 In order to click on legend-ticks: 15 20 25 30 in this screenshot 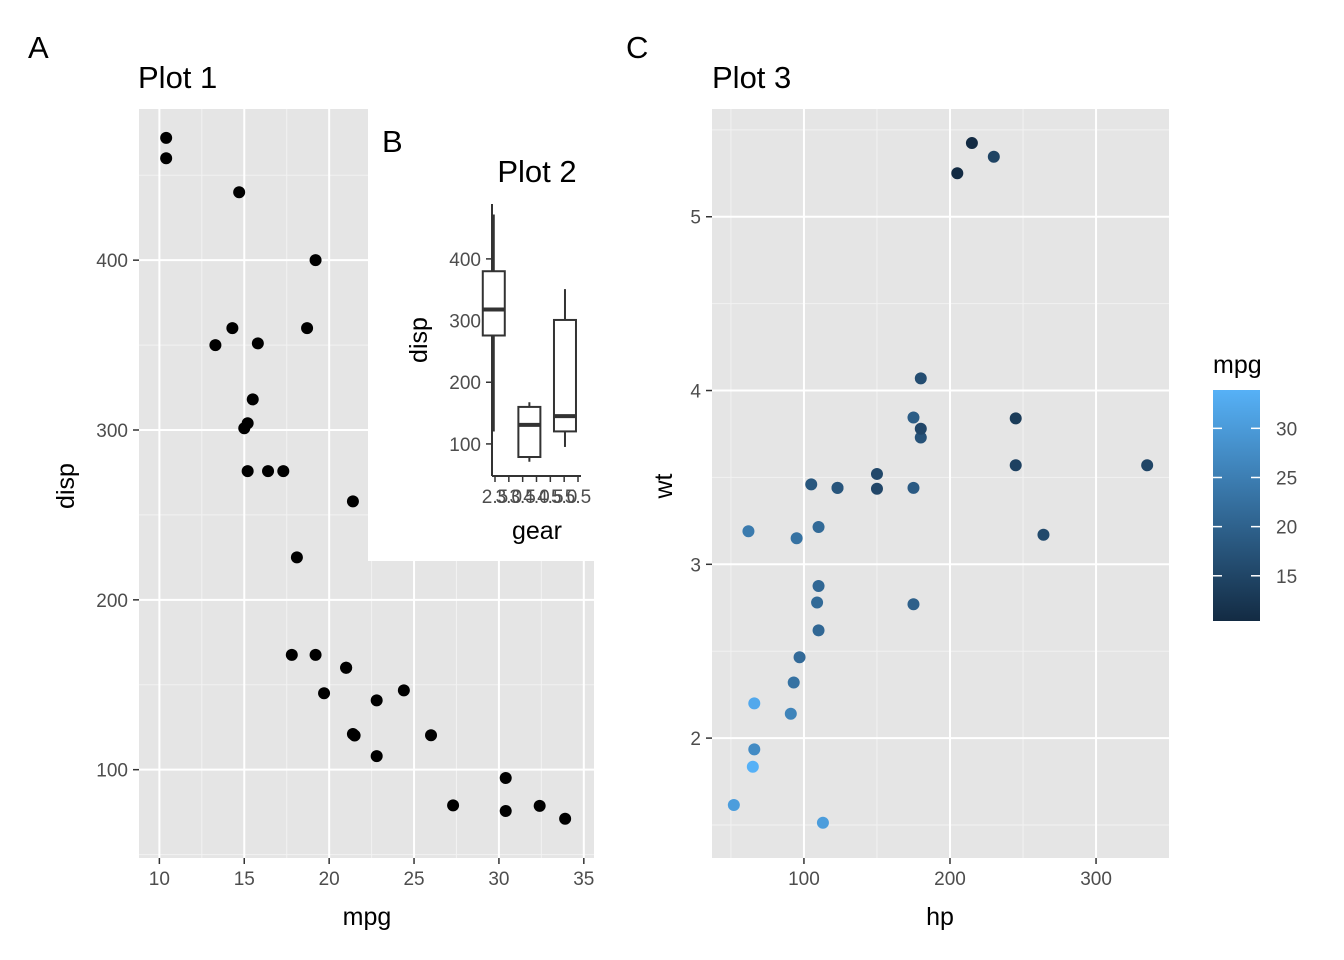, I will do `click(1255, 503)`.